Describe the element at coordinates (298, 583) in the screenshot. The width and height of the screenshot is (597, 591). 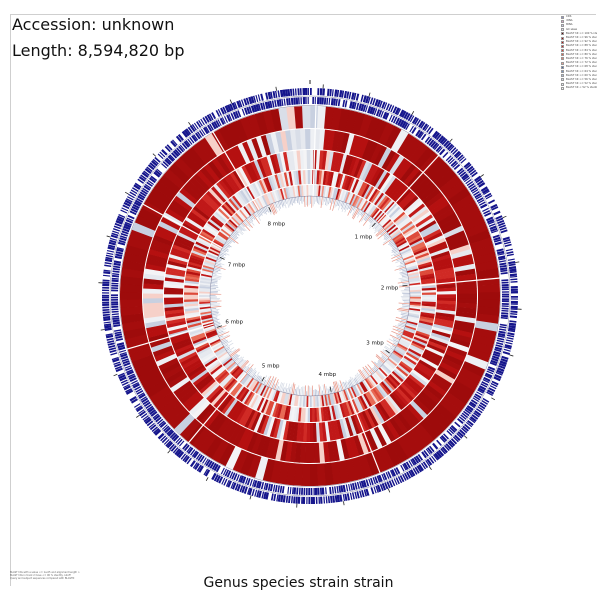
I see `map-caption: Genus species strain strain` at that location.